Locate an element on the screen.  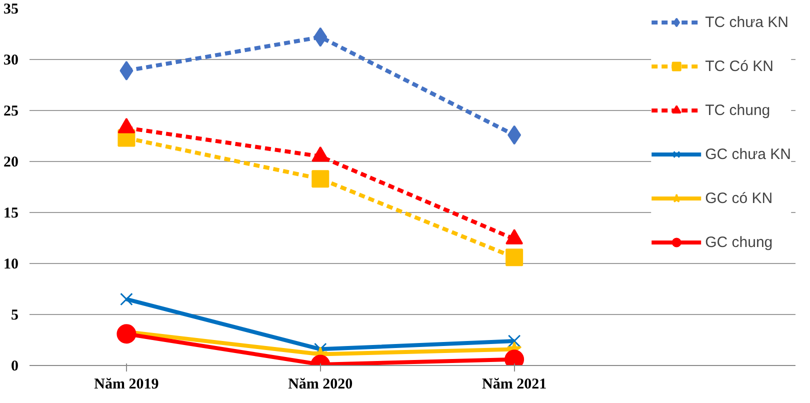
y-tick-label: 0 is located at coordinates (14, 366).